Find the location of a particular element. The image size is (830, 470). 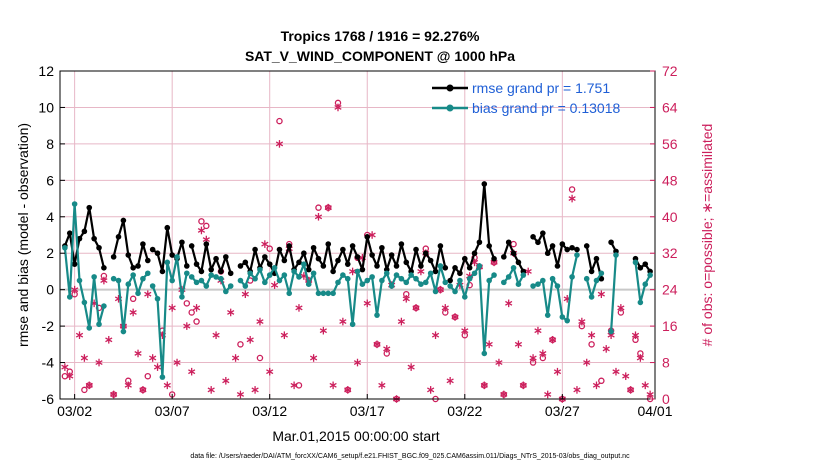

x-tick-label-6: 04/01 is located at coordinates (654, 411).